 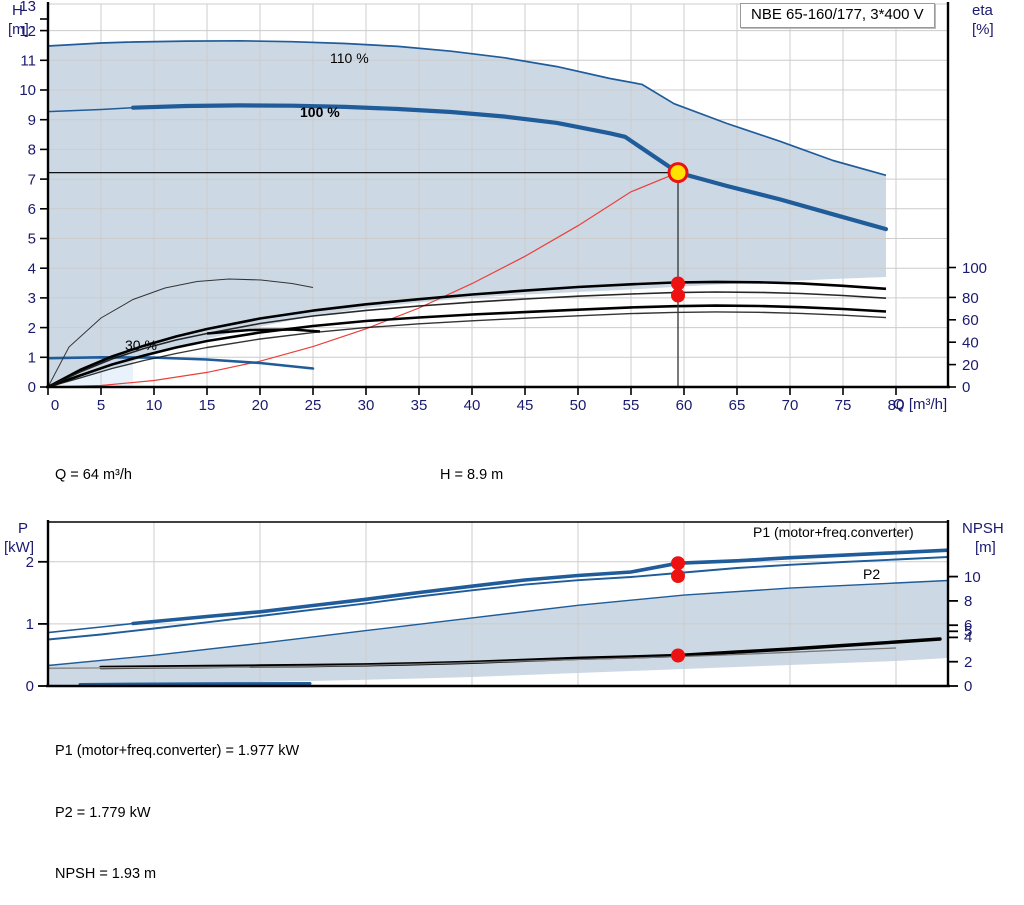 I want to click on svg-text: 45, so click(x=525, y=405).